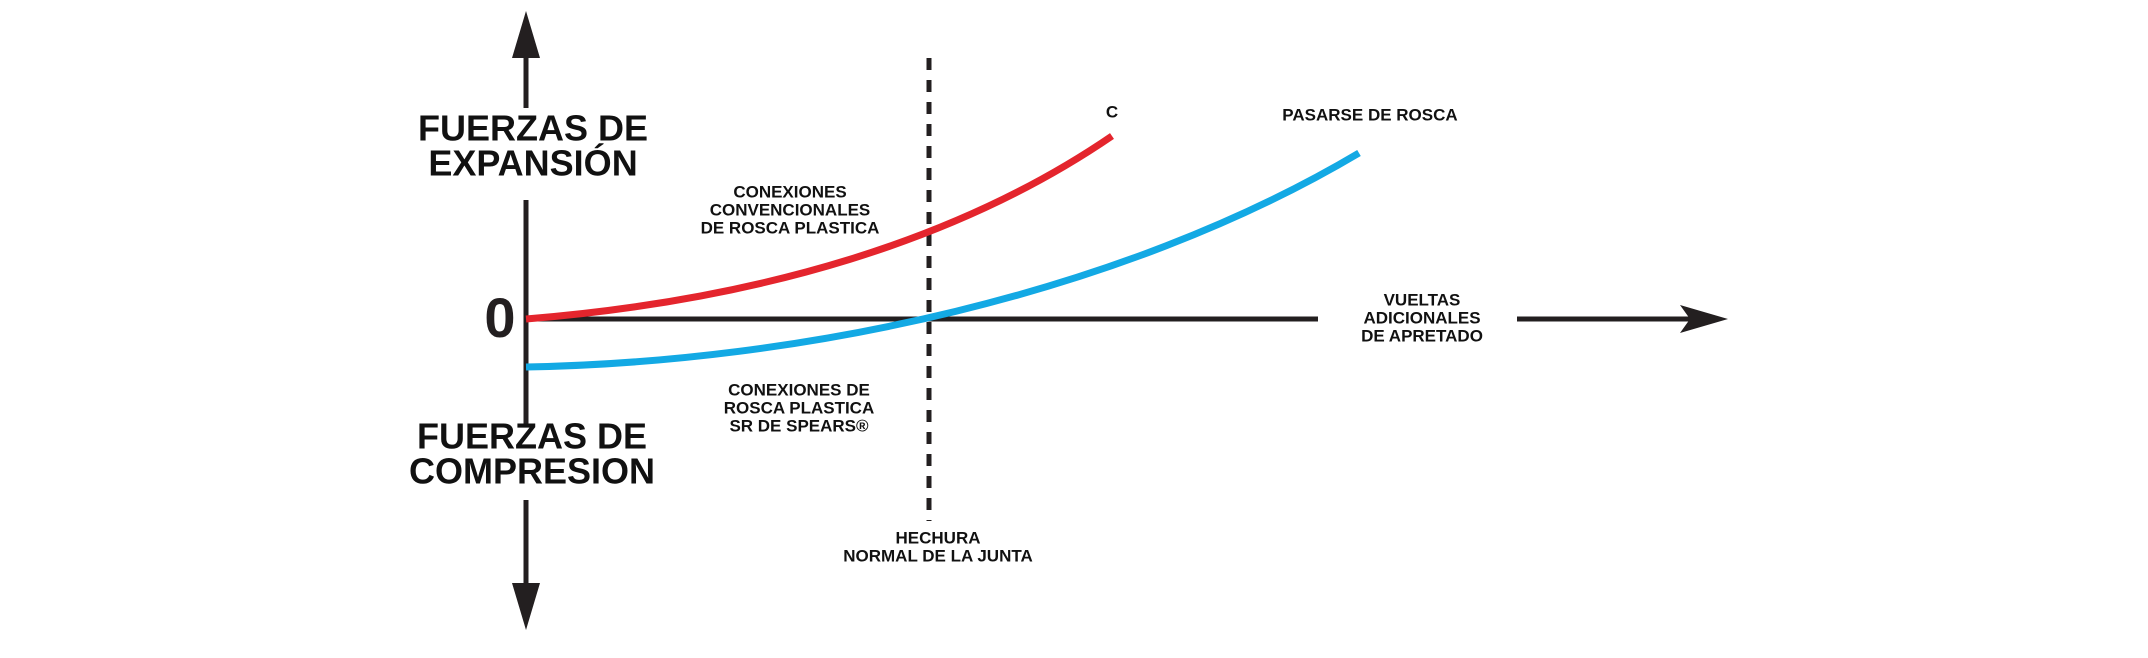 This screenshot has height=658, width=2148. Describe the element at coordinates (533, 128) in the screenshot. I see `expansion-label: FUERZAS DE` at that location.